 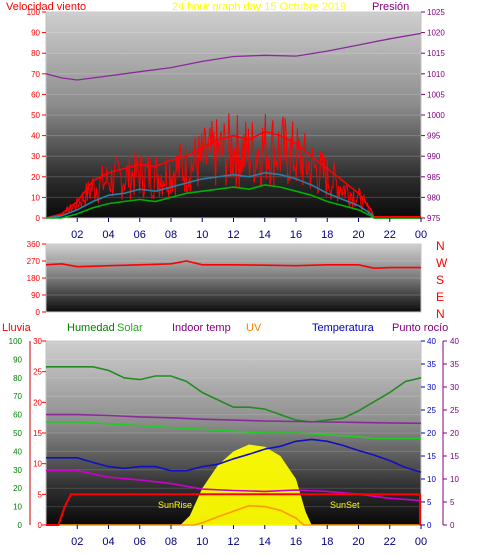 What do you see at coordinates (436, 94) in the screenshot?
I see `pressure-tick-label: 1005` at bounding box center [436, 94].